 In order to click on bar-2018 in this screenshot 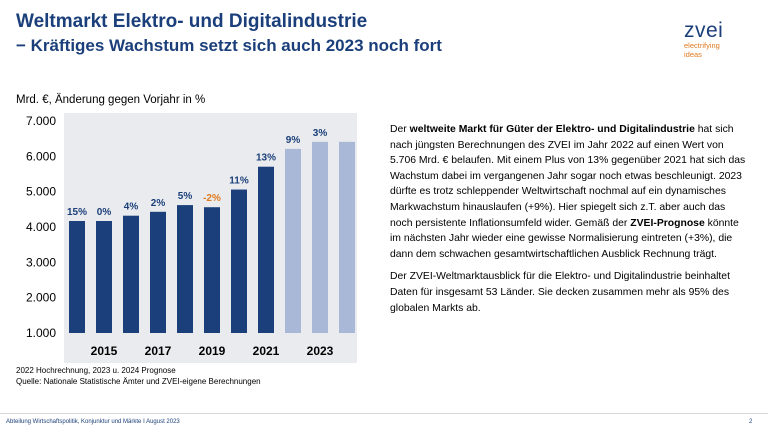, I will do `click(185, 269)`.